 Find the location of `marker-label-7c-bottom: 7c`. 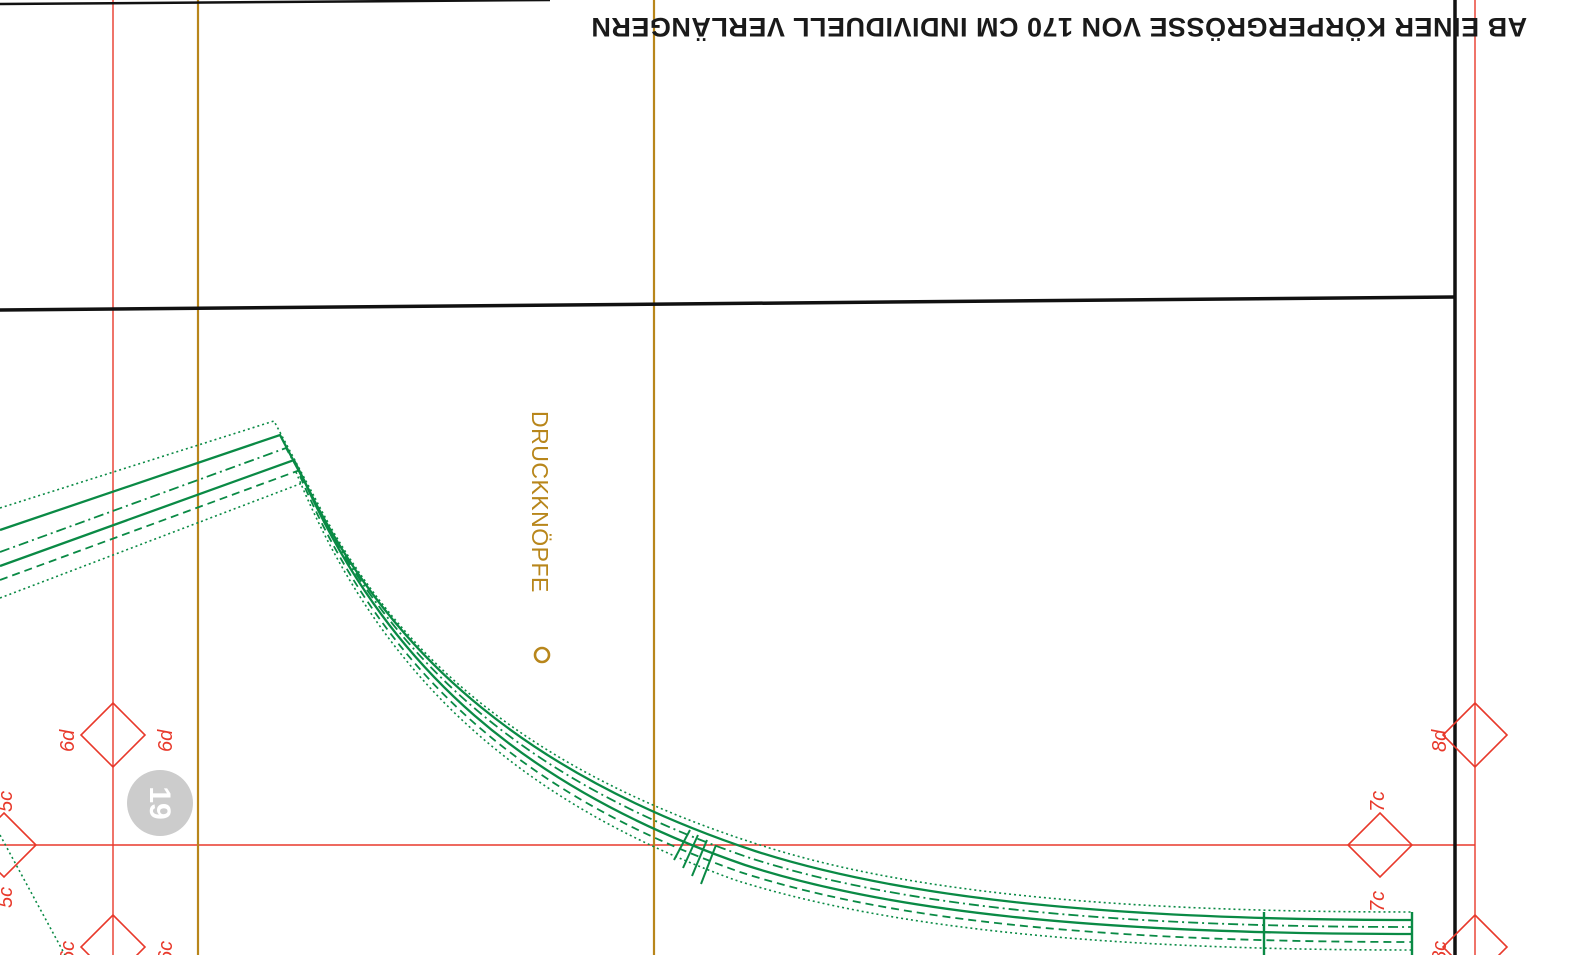

marker-label-7c-bottom: 7c is located at coordinates (1378, 901).